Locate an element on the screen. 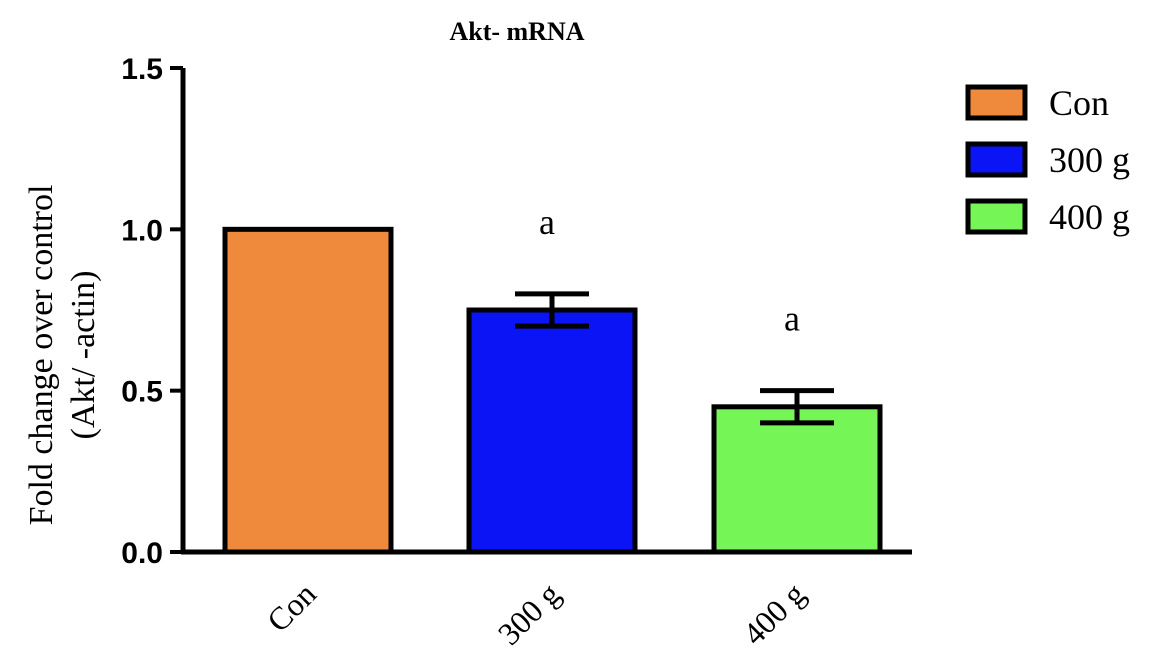 The width and height of the screenshot is (1161, 664). chart-title: Akt- mRNA is located at coordinates (516, 31).